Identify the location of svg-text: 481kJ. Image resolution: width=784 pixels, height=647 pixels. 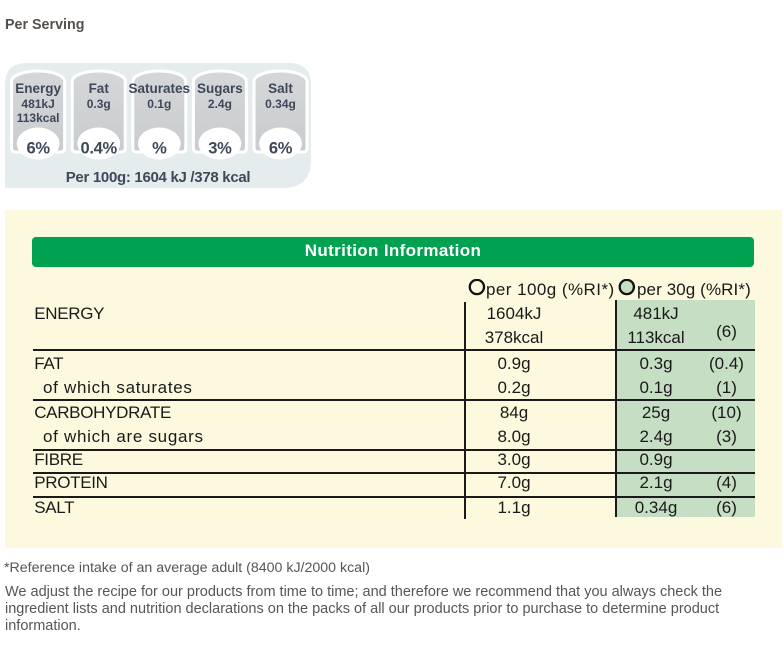
(37, 104).